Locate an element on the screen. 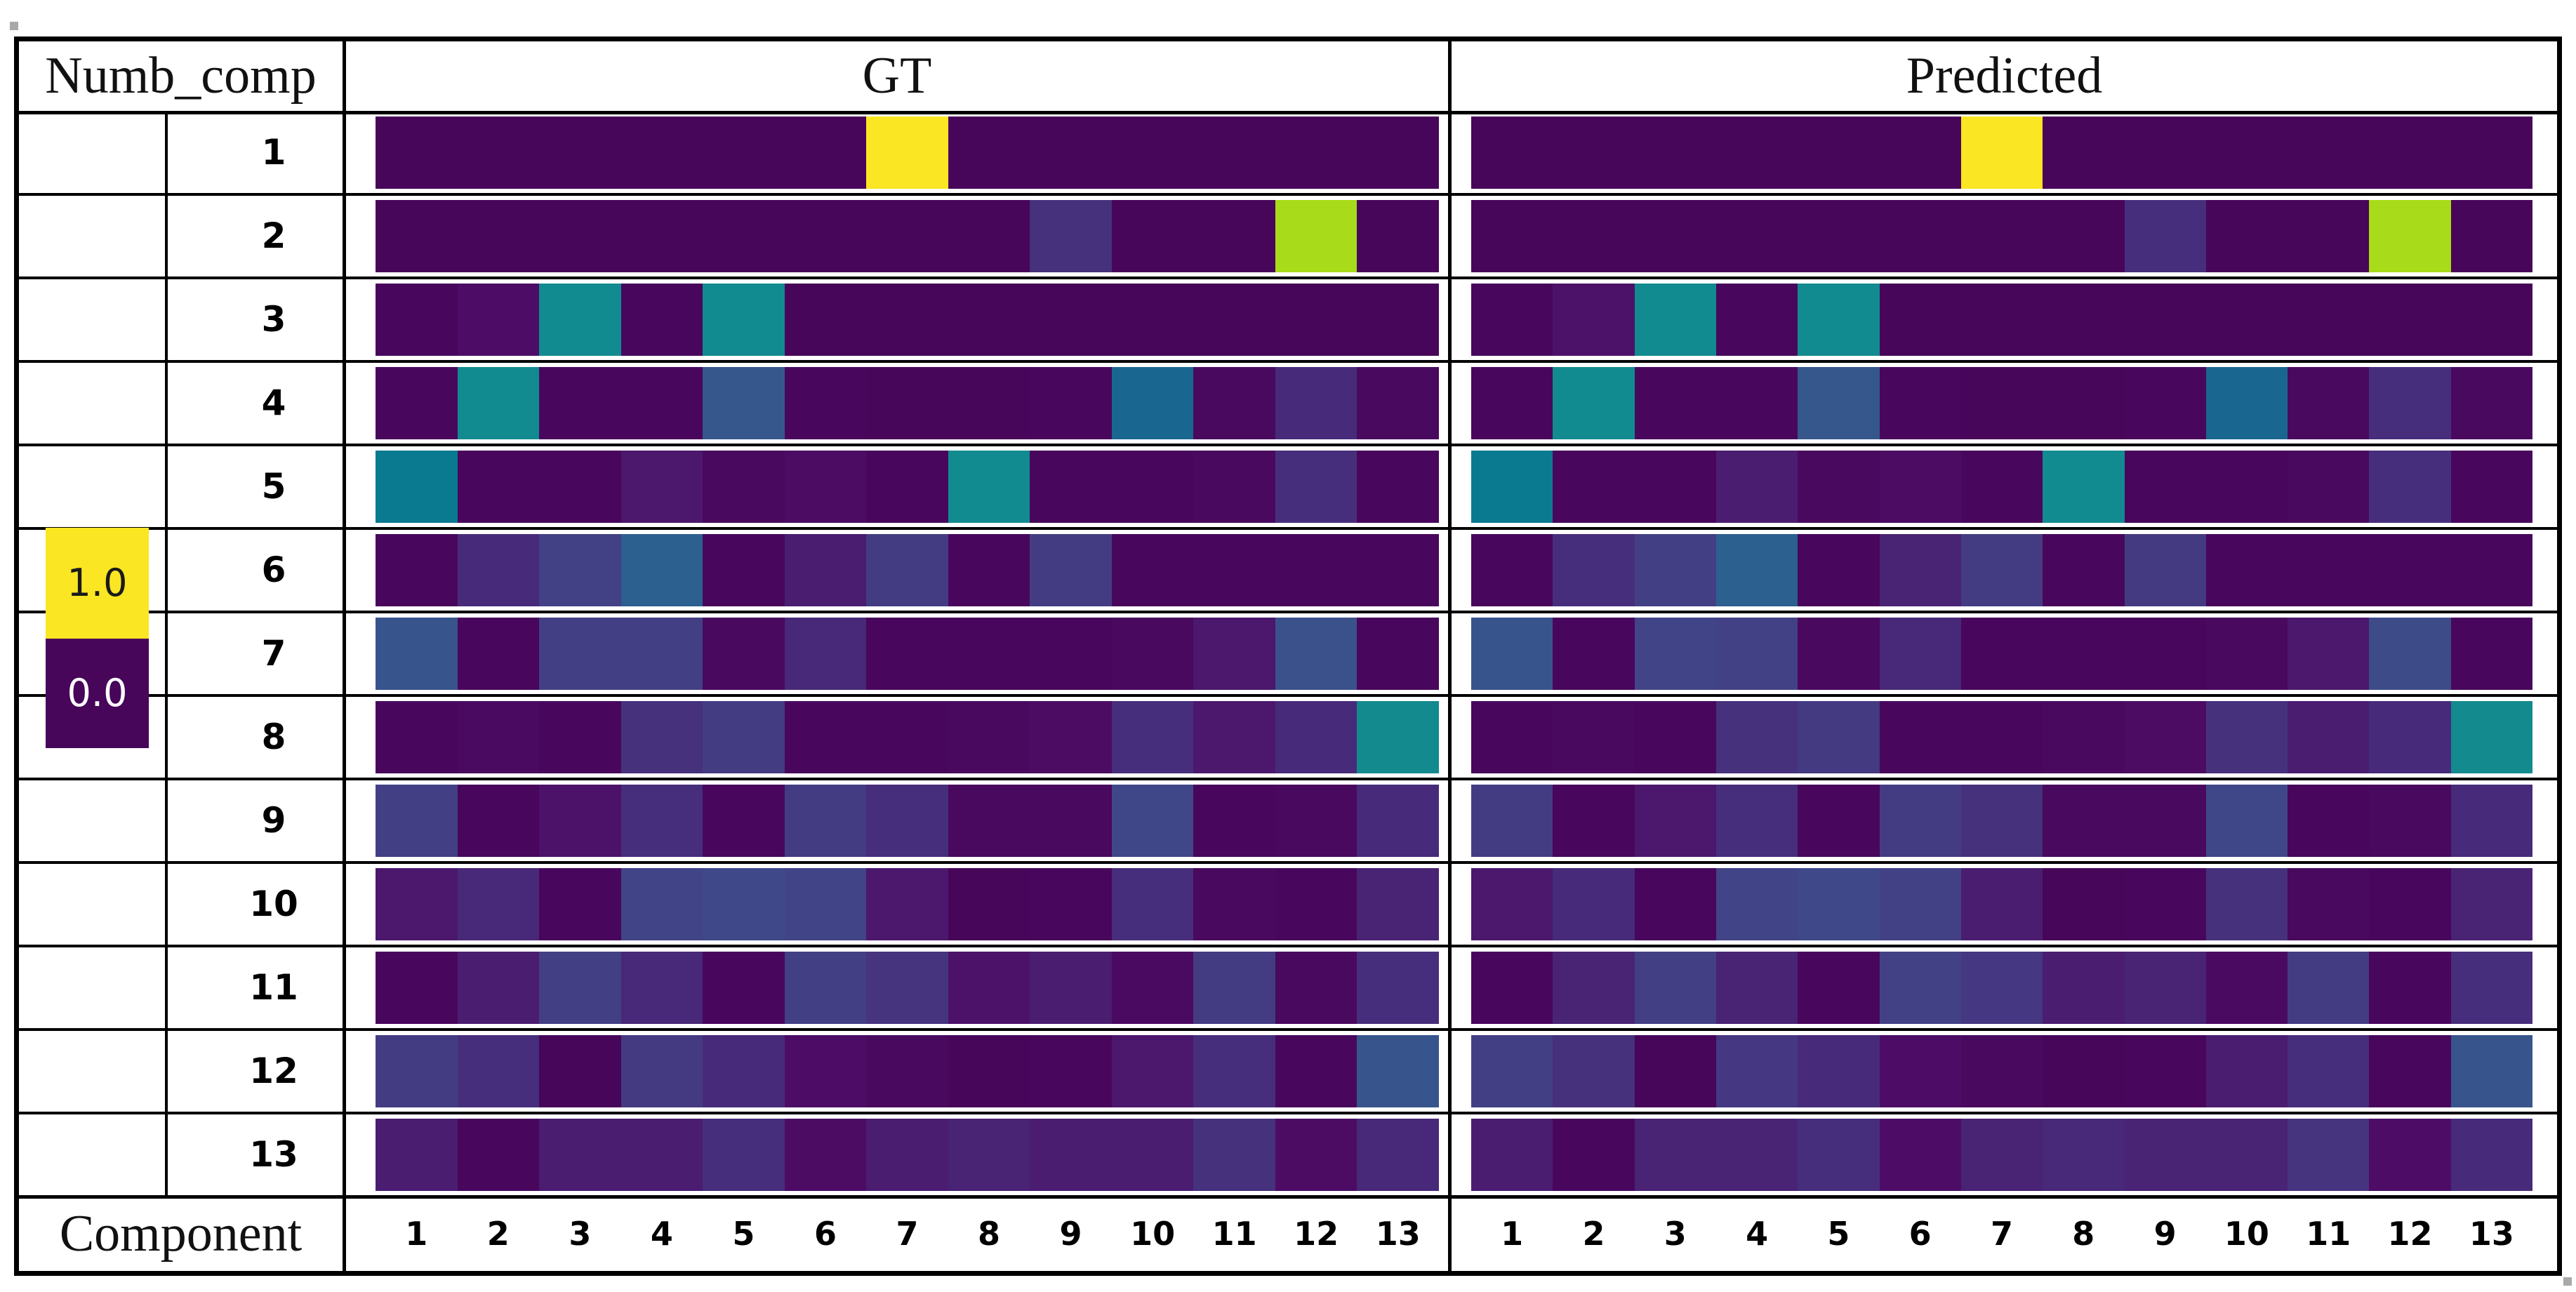 This screenshot has height=1292, width=2576. row-label-6: 6 is located at coordinates (274, 570).